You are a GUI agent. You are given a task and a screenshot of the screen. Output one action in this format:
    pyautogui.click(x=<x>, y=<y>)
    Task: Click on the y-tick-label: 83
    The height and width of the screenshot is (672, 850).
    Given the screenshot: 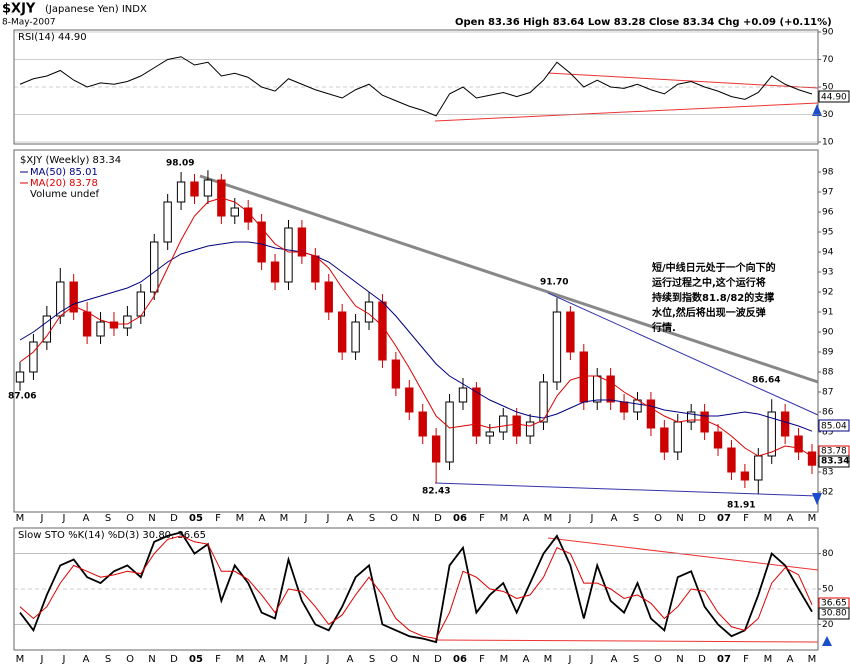 What is the action you would take?
    pyautogui.click(x=827, y=473)
    